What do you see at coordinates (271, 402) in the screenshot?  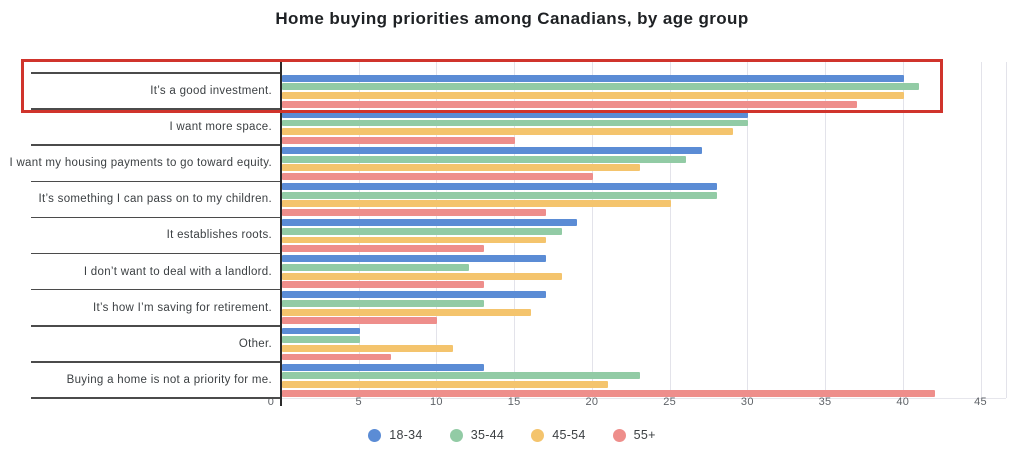 I see `x-tick-label: 0` at bounding box center [271, 402].